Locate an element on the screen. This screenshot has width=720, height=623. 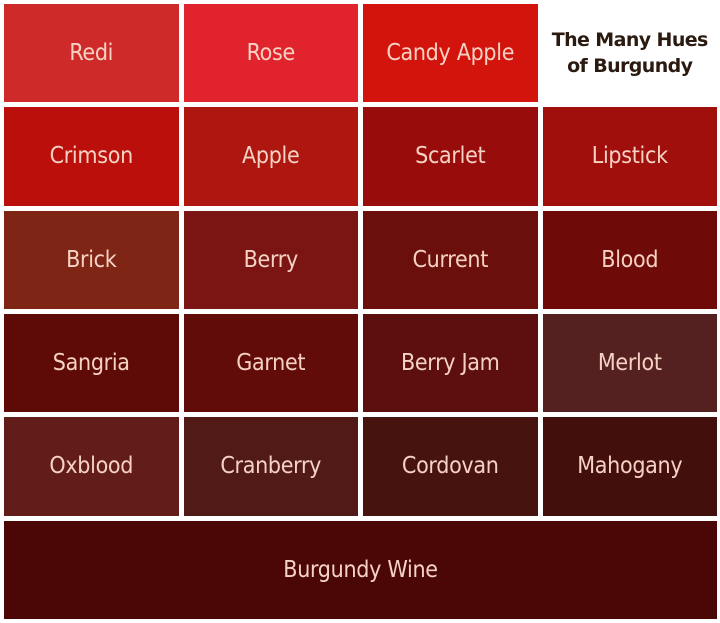
swatch-oxblood: Oxblood is located at coordinates (91, 466).